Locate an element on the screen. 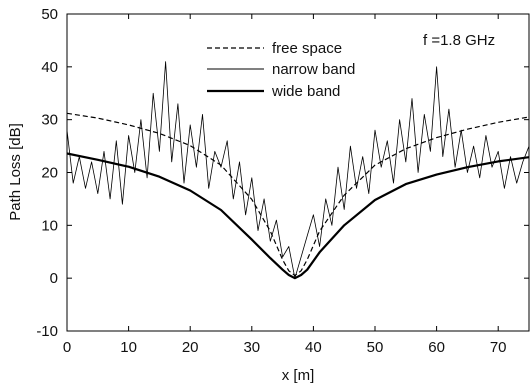  y-axis-title: Path Loss [dB] is located at coordinates (15, 172).